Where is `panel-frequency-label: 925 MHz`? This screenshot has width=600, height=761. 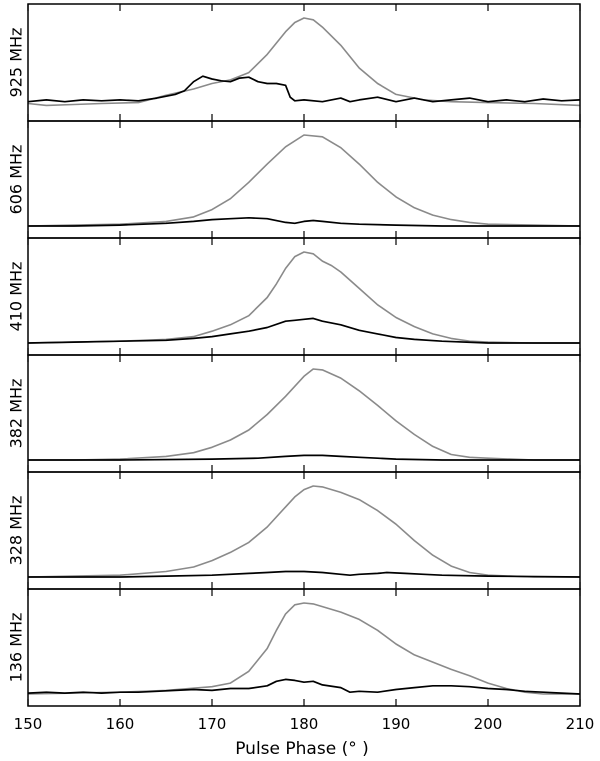
panel-frequency-label: 925 MHz is located at coordinates (16, 63).